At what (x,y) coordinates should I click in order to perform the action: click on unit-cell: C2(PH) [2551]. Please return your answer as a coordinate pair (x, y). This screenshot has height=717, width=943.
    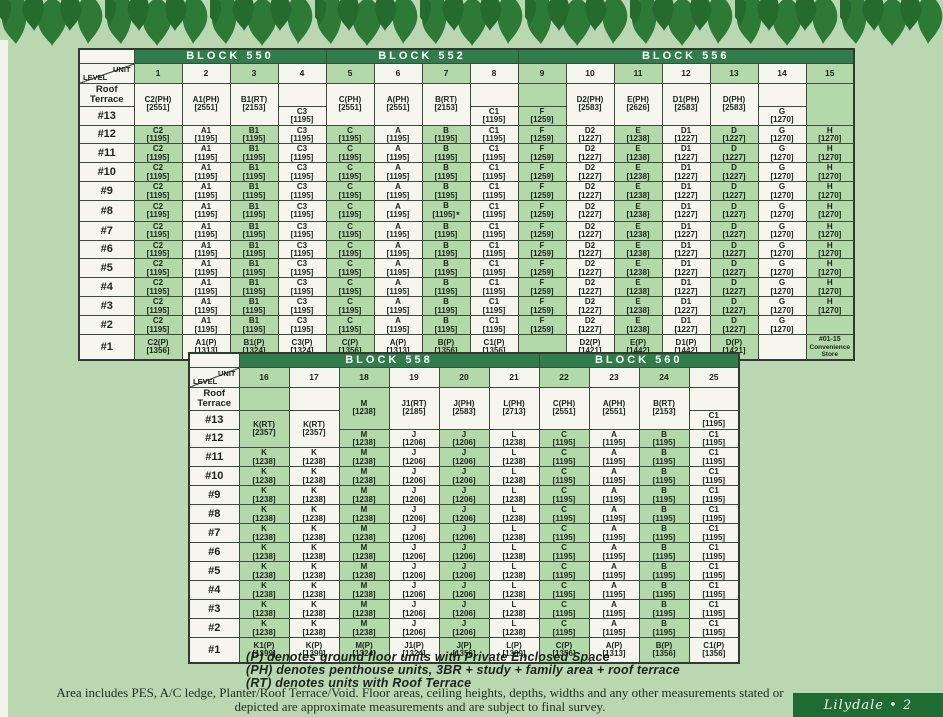
    Looking at the image, I should click on (158, 104).